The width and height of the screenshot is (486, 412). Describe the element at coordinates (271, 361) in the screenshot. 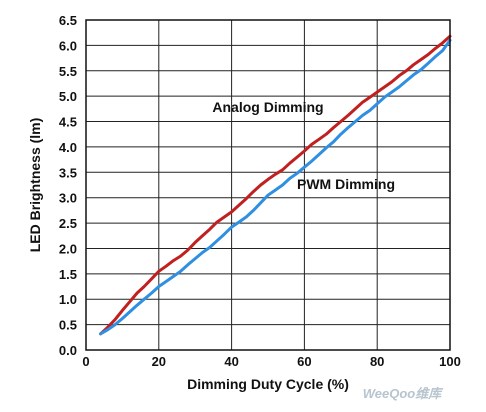

I see `x-tick-labels: 0 20 40 60 80 100` at that location.